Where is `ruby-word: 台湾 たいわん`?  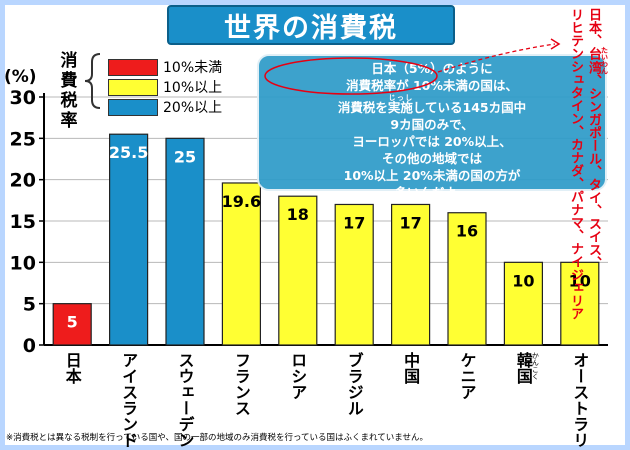 ruby-word: 台湾 たいわん is located at coordinates (597, 60).